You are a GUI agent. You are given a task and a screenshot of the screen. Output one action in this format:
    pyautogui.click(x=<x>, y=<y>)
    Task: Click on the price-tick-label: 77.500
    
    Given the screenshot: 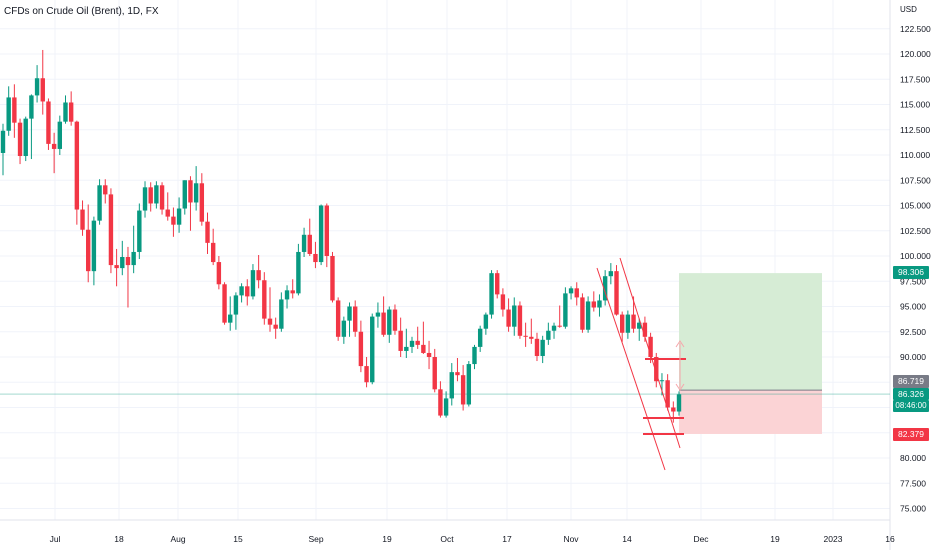 What is the action you would take?
    pyautogui.click(x=913, y=483)
    